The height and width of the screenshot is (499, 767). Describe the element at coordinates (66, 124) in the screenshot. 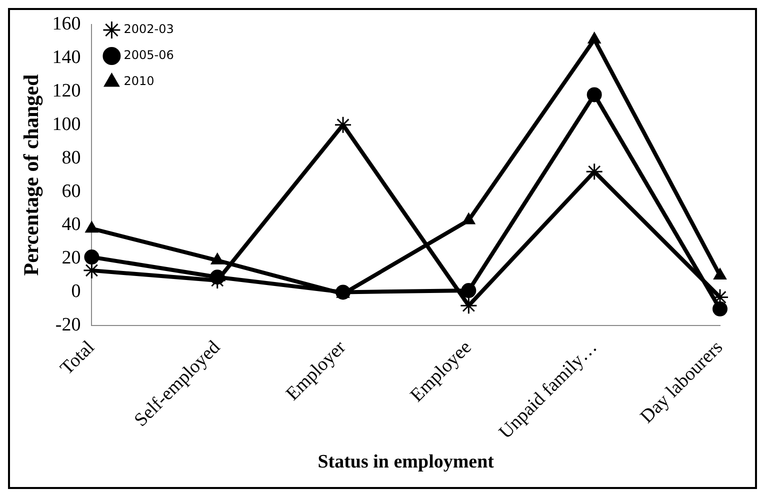

I see `y-tick-label: 100` at that location.